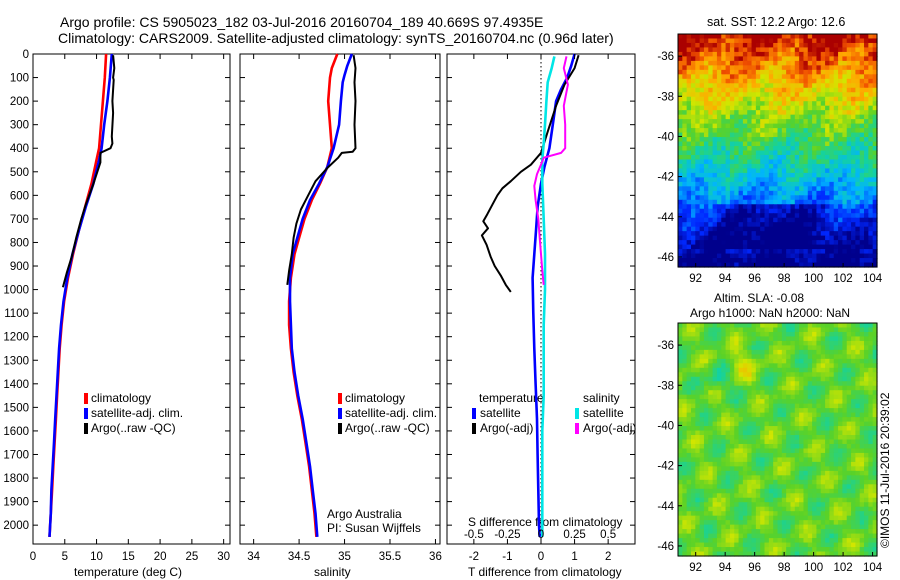 This screenshot has height=580, width=900. I want to click on diff-legend-swatch-ssat, so click(577, 413).